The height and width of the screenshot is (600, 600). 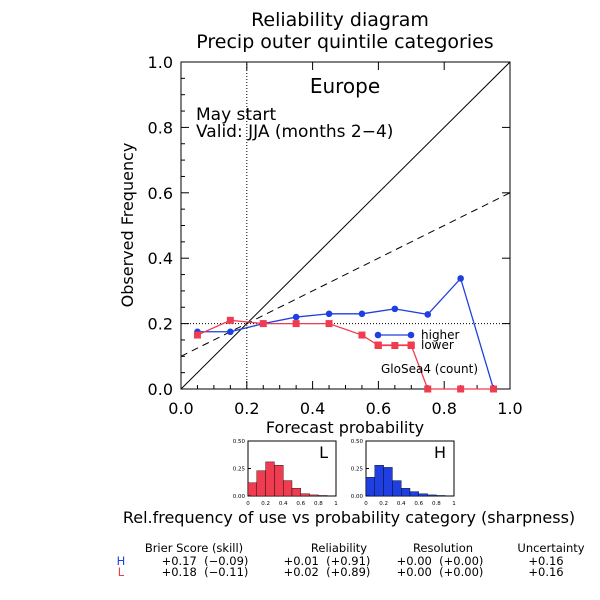 What do you see at coordinates (205, 572) in the screenshot?
I see `score-cell: +0.18 (−0.11)` at bounding box center [205, 572].